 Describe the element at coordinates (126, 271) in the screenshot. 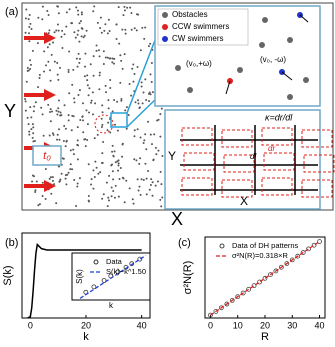

I see `legend-text: S(k)~k^1.50` at that location.